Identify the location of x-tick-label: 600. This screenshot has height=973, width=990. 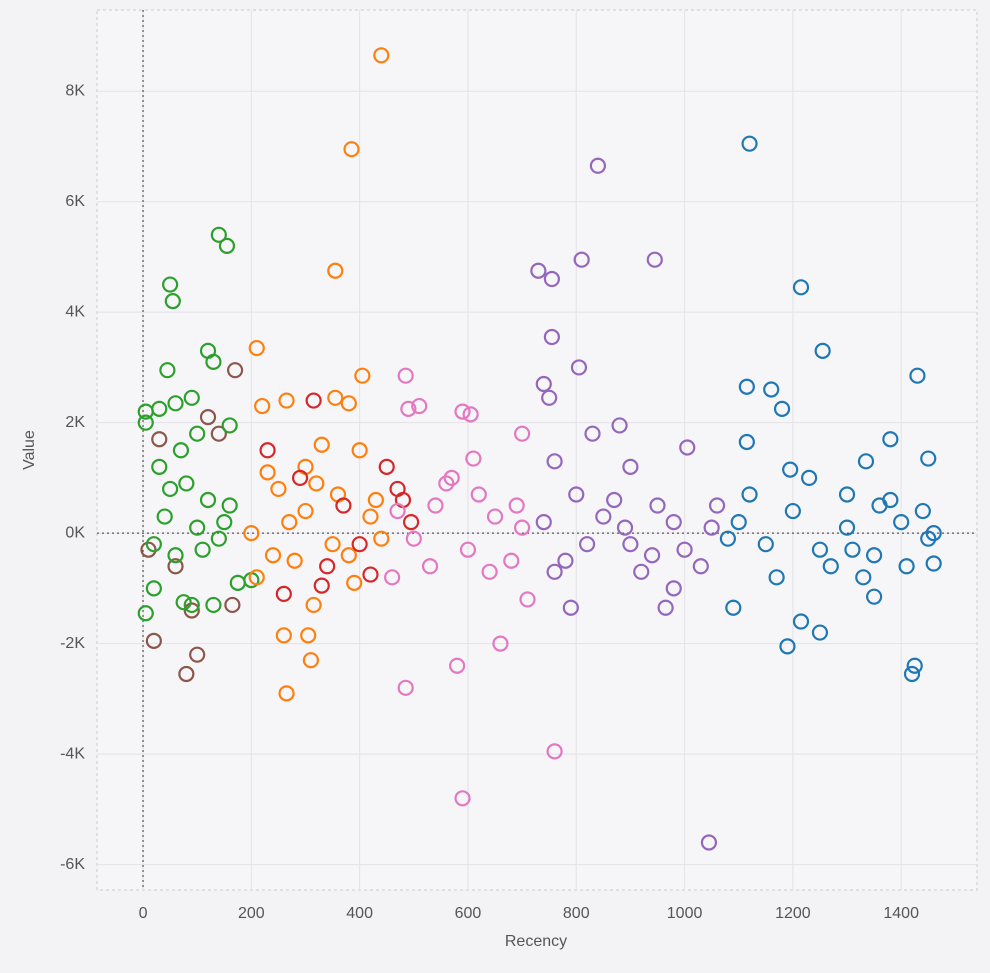
(468, 913).